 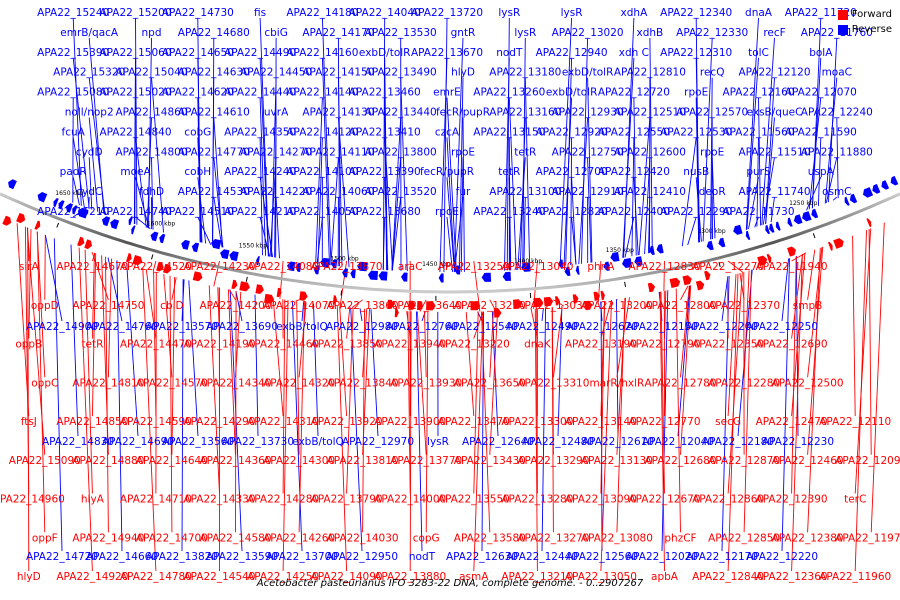 What do you see at coordinates (509, 93) in the screenshot?
I see `reverse-label-81: APA22_13260` at bounding box center [509, 93].